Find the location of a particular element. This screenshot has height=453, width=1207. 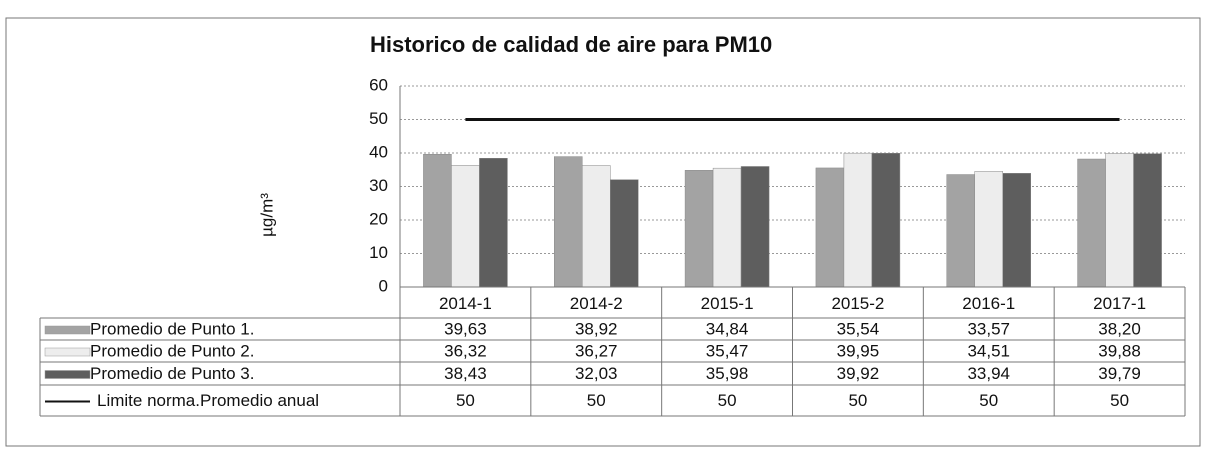

table-value: 35,98 is located at coordinates (727, 373).